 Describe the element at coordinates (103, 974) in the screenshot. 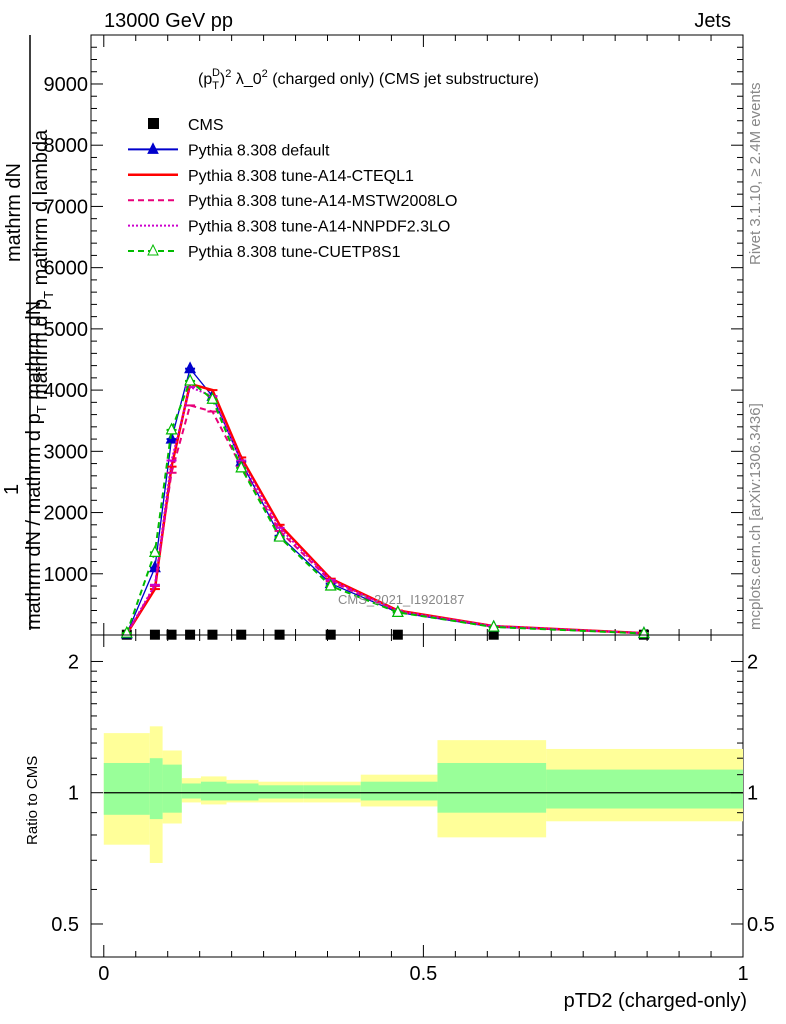

I see `x-tick-label: 0` at that location.